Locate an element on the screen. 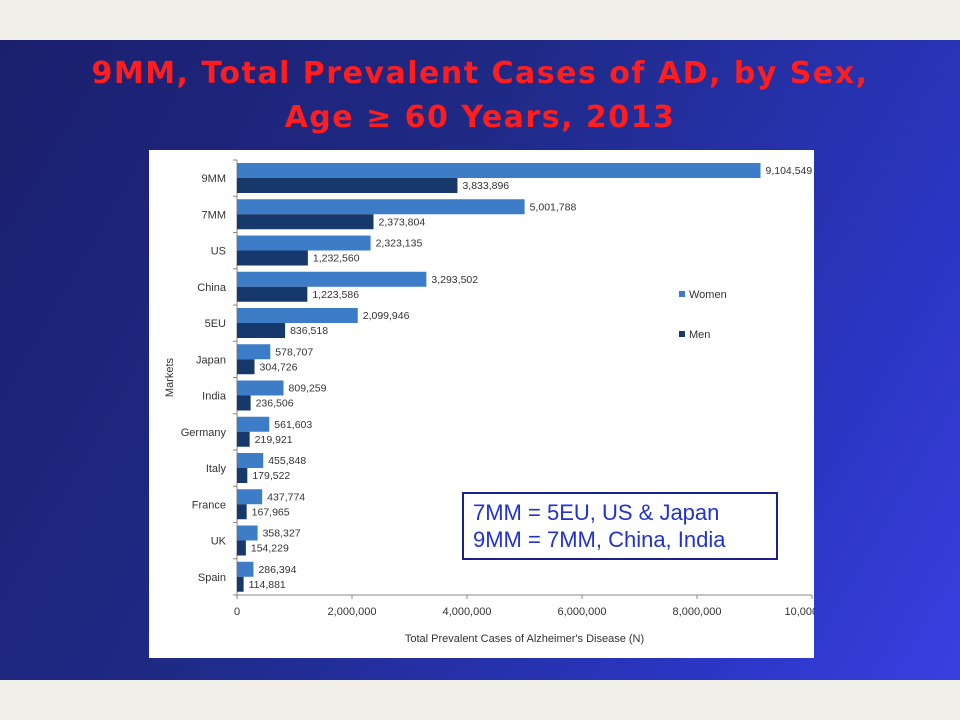  x-tick-label: 10,000,000 is located at coordinates (799, 612).